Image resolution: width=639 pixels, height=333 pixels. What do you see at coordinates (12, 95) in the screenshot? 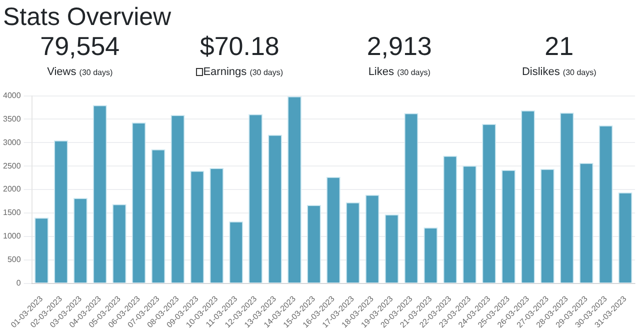
I see `y-tick-label: 4000` at bounding box center [12, 95].